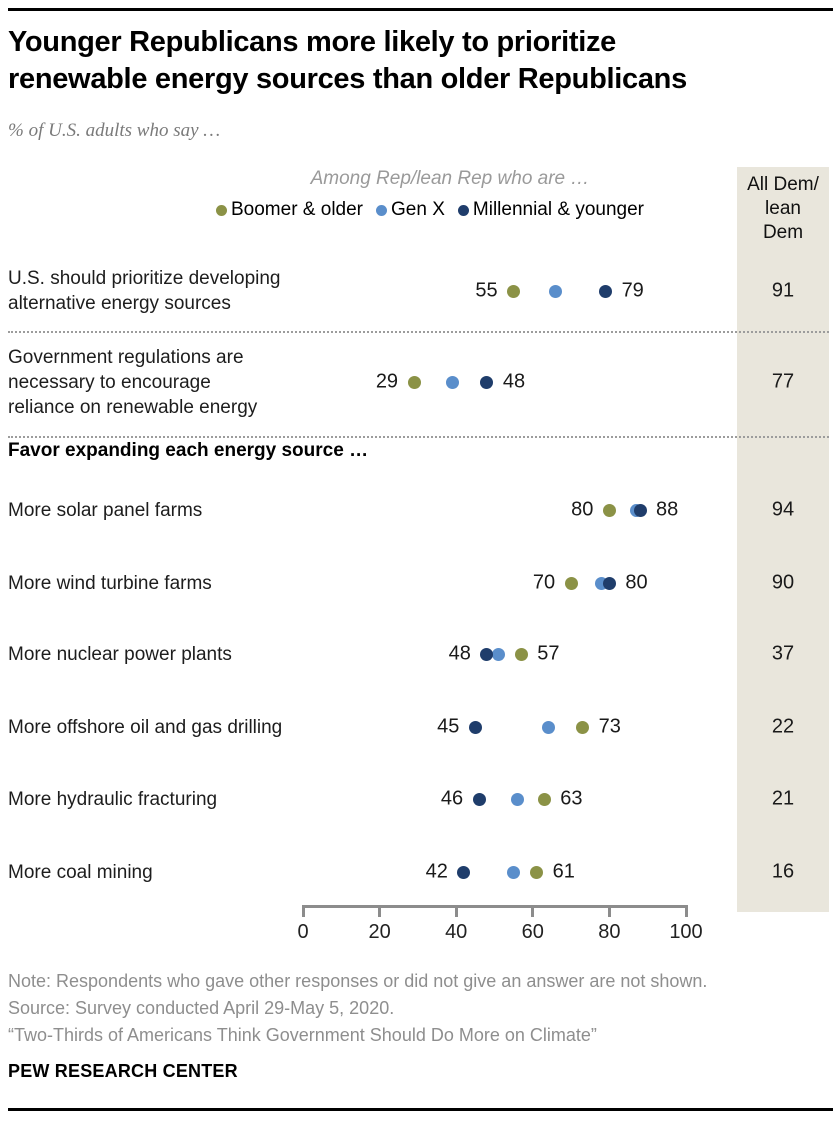 This screenshot has width=840, height=1122. I want to click on axis-tick-label: 100, so click(686, 932).